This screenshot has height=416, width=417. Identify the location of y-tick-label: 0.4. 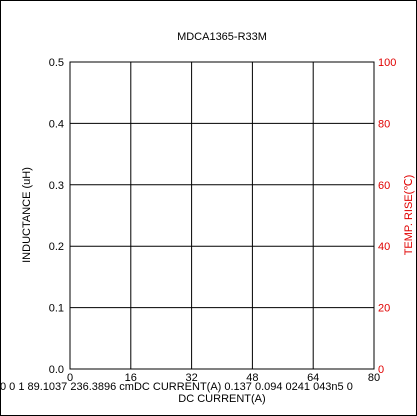
(56, 124).